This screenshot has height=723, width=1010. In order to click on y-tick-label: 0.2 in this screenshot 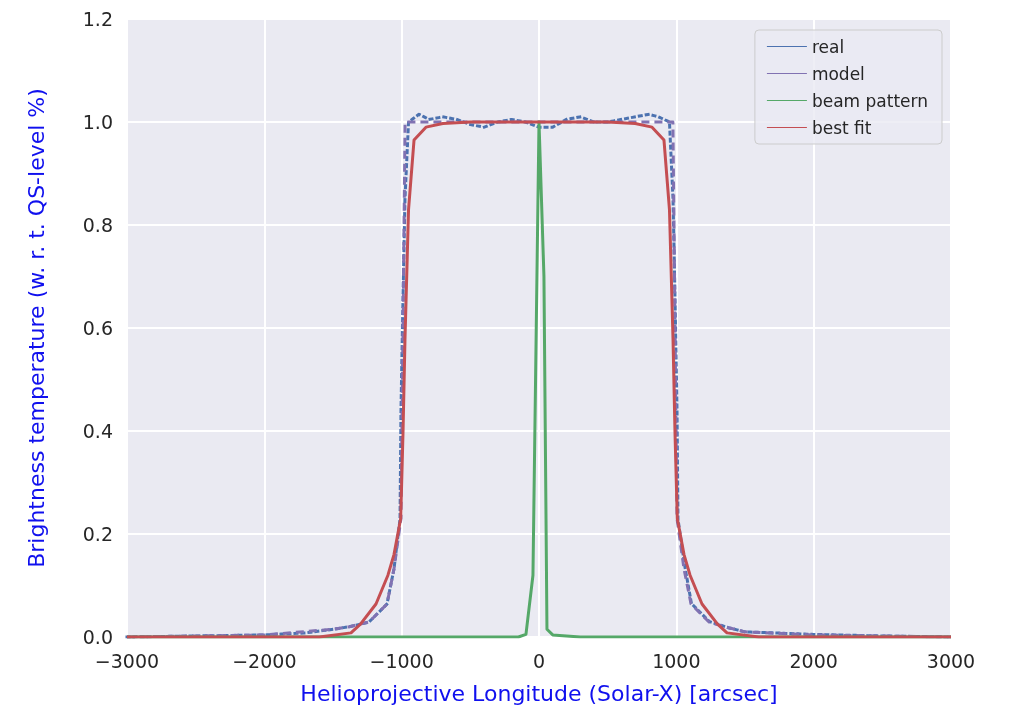, I will do `click(97, 534)`.